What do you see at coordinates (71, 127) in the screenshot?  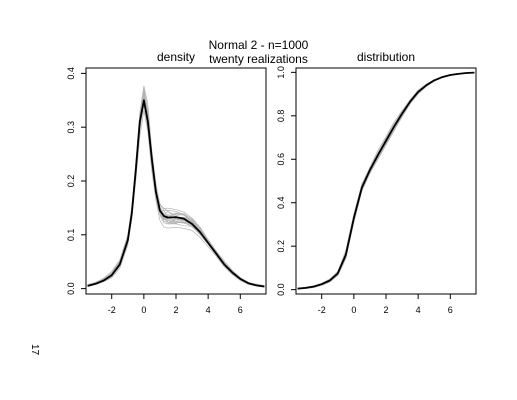 I see `y-tick-label: 0.3` at bounding box center [71, 127].